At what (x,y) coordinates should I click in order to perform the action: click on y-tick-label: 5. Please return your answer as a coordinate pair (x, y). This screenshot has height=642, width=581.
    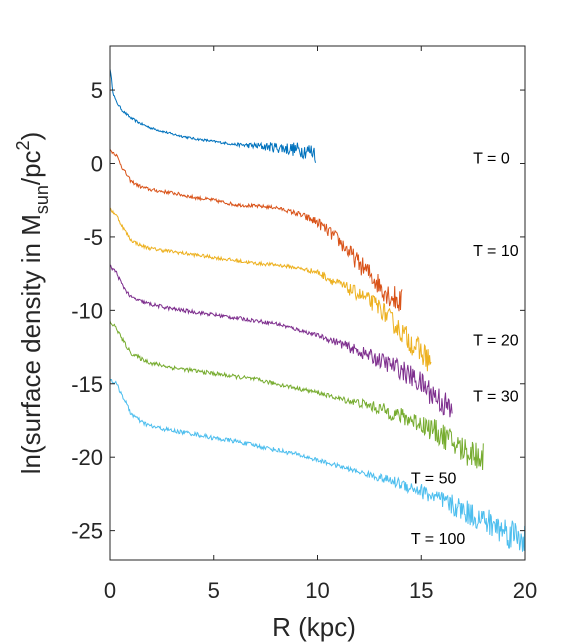
    Looking at the image, I should click on (97, 90).